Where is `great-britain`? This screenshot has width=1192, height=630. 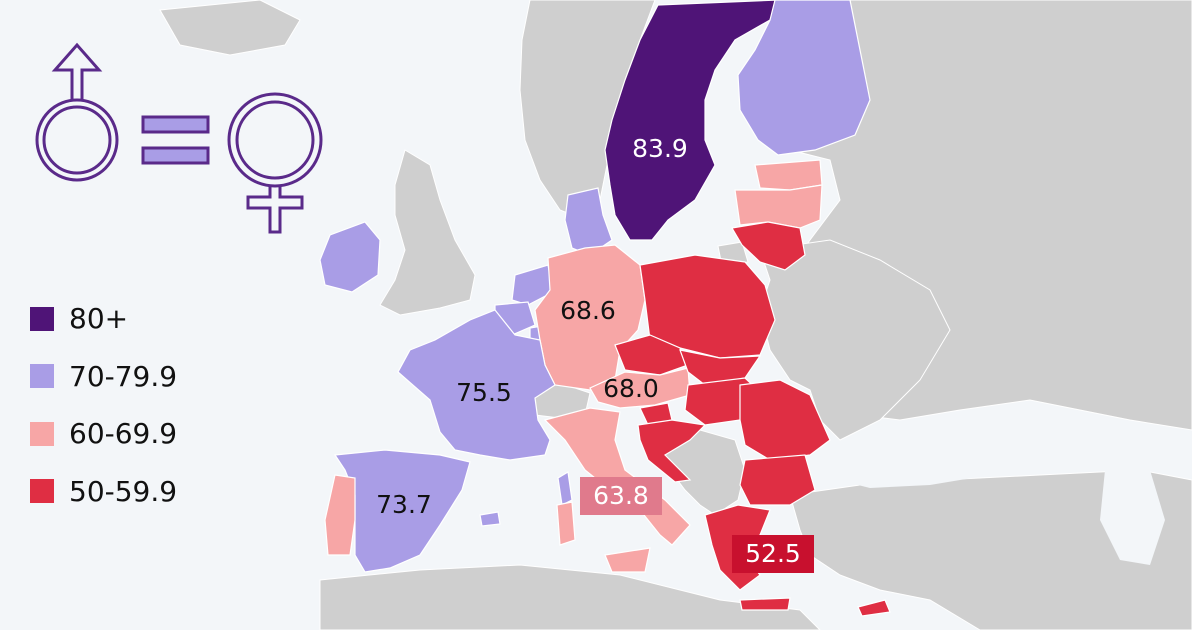 great-britain is located at coordinates (427, 232).